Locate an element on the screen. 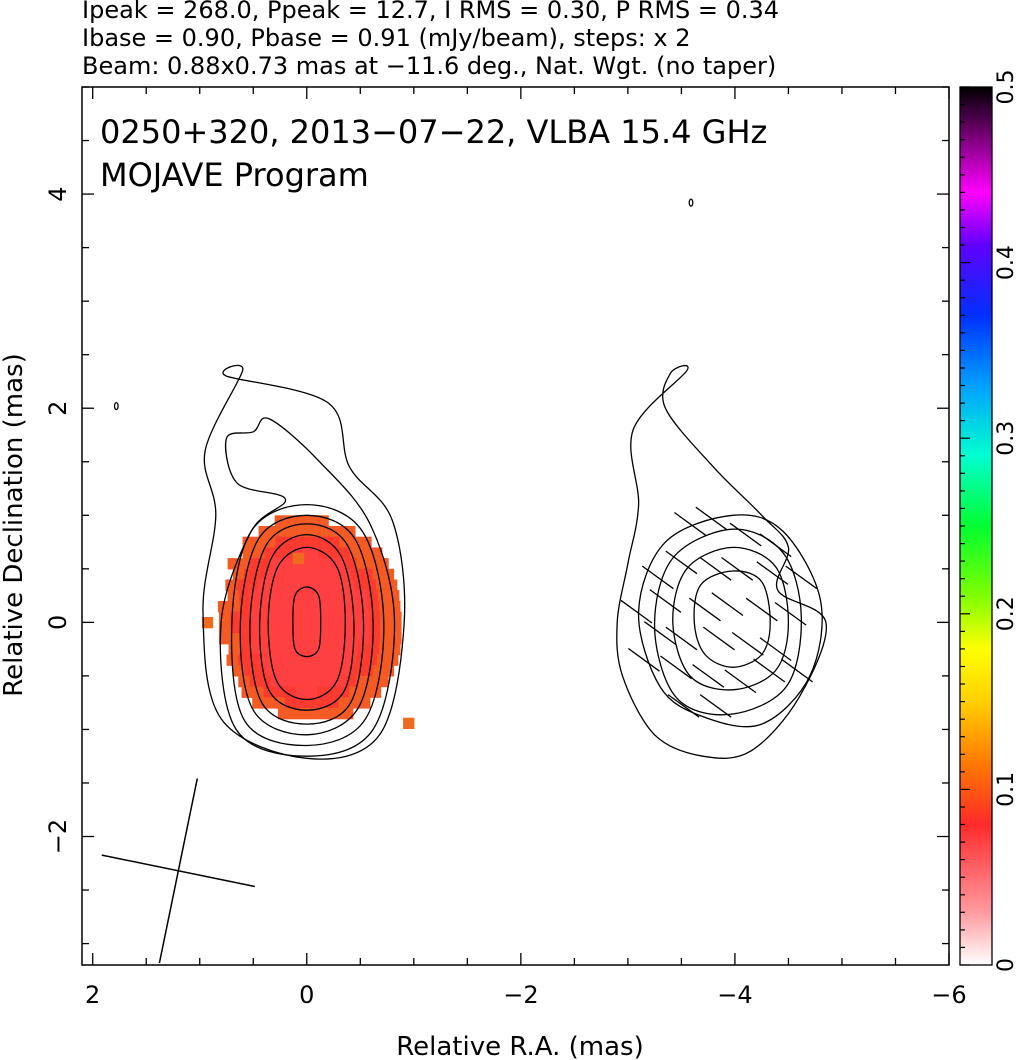 The image size is (1021, 1060). y-tick-label: 4 is located at coordinates (58, 193).